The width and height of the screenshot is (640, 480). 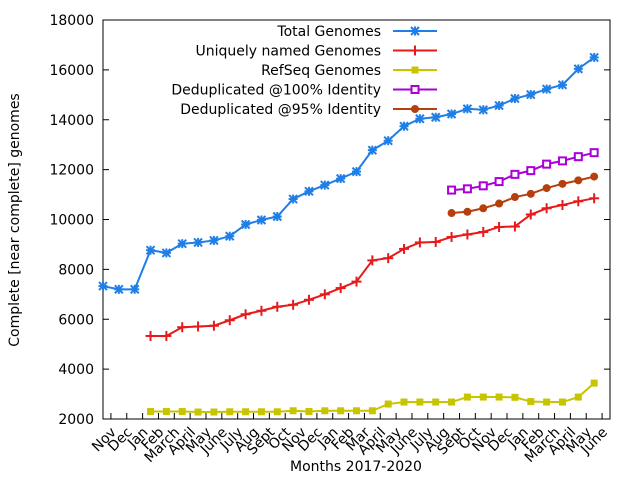 I want to click on legend-label: Uniquely named Genomes, so click(x=289, y=52).